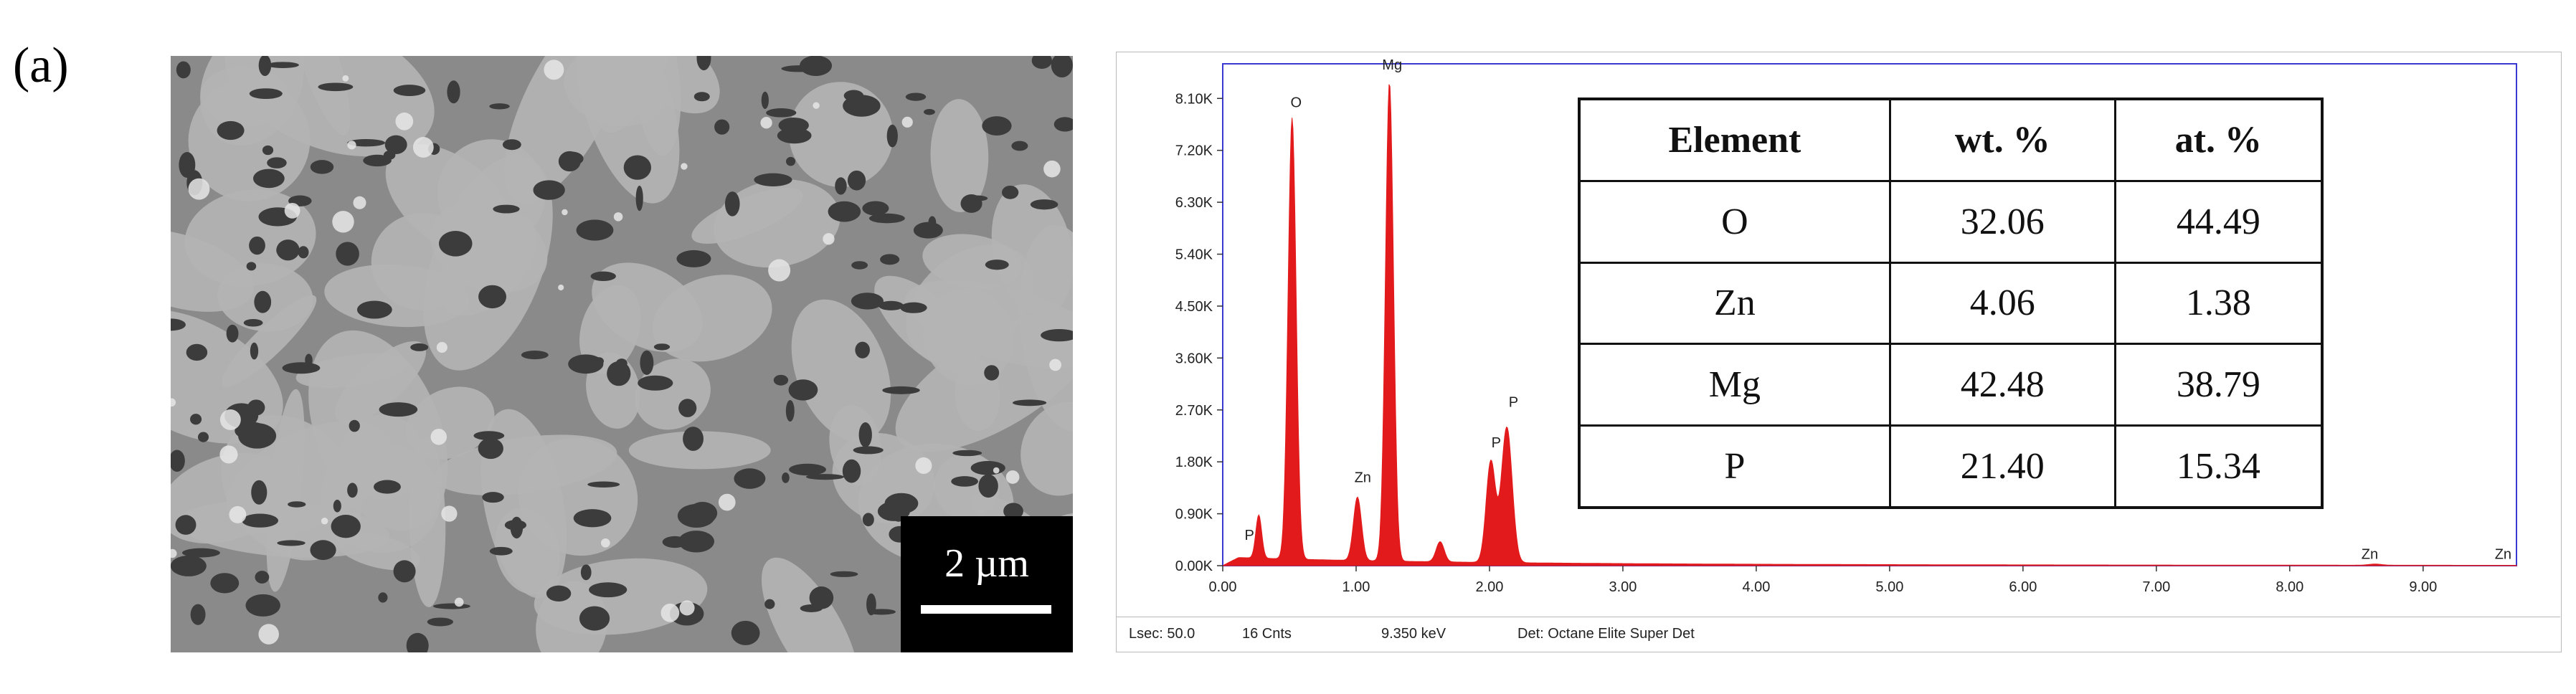  What do you see at coordinates (1249, 535) in the screenshot?
I see `peak-label: P` at bounding box center [1249, 535].